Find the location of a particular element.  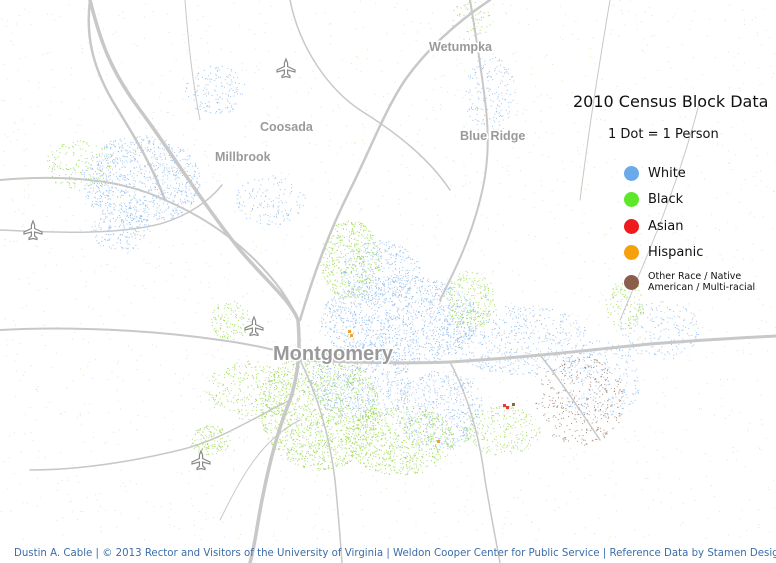

highway-i85 is located at coordinates (537, 349).